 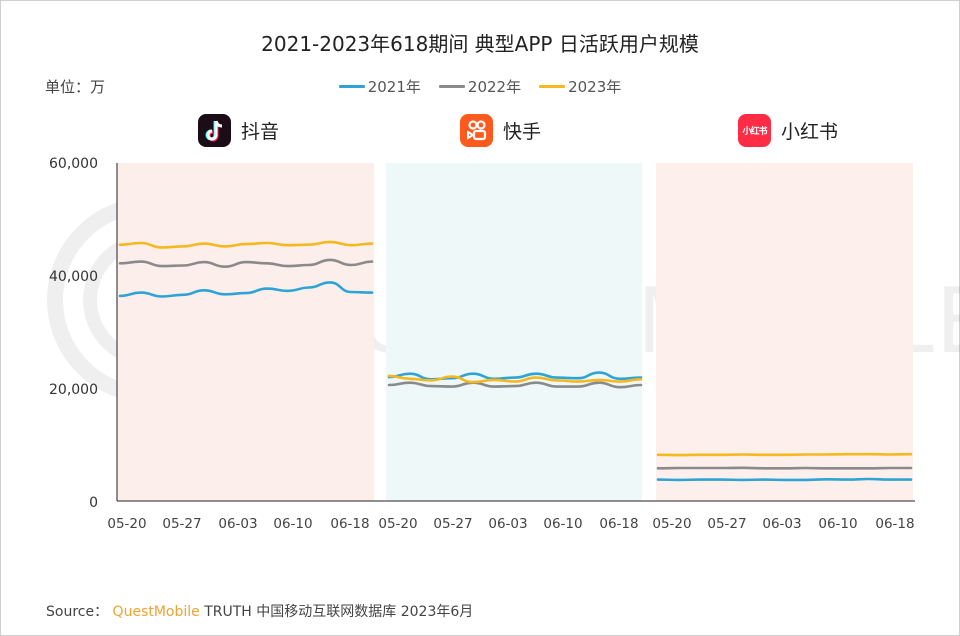 I want to click on chart-title: 2021-2023年618期间 典型APP 日活跃用户规模, so click(x=480, y=44).